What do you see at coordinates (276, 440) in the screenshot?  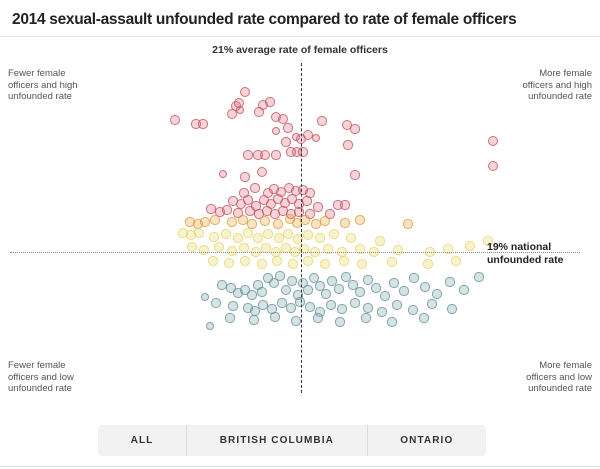 I see `tab-british-columbia: BRITISH COLUMBIA` at bounding box center [276, 440].